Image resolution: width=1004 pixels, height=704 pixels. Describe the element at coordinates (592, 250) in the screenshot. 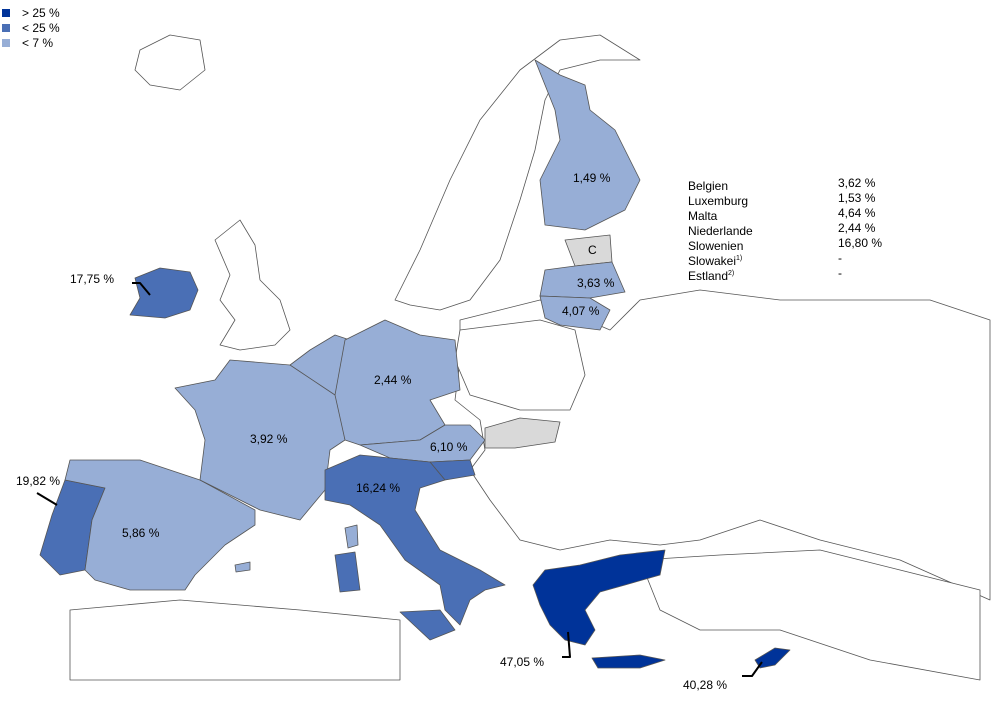

I see `label-estonia: C` at that location.